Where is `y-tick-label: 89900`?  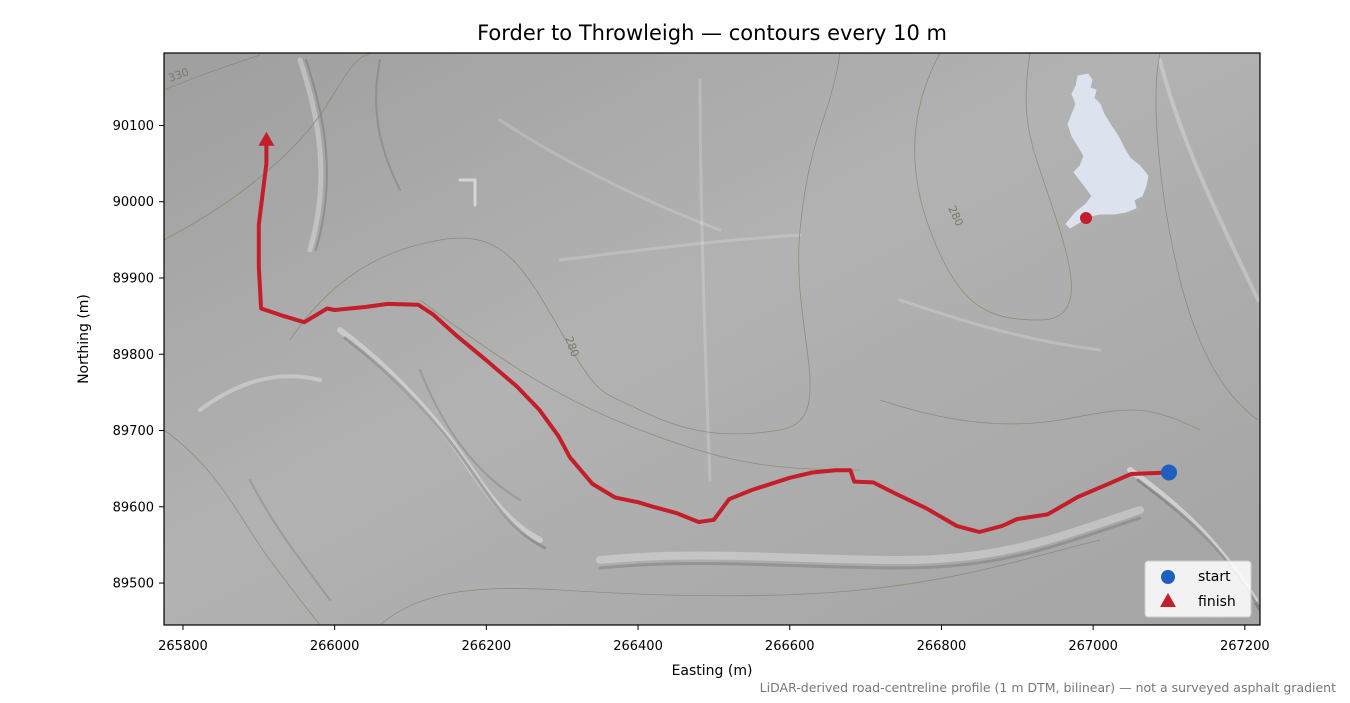 y-tick-label: 89900 is located at coordinates (133, 278).